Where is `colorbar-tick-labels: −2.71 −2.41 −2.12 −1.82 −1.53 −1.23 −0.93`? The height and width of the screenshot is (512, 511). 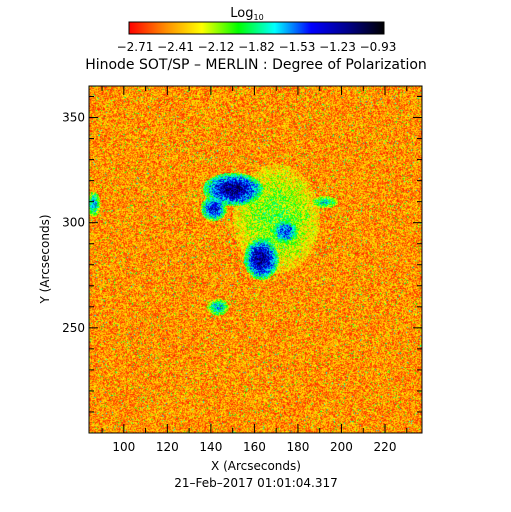 colorbar-tick-labels: −2.71 −2.41 −2.12 −1.82 −1.53 −1.23 −0.93 is located at coordinates (257, 47).